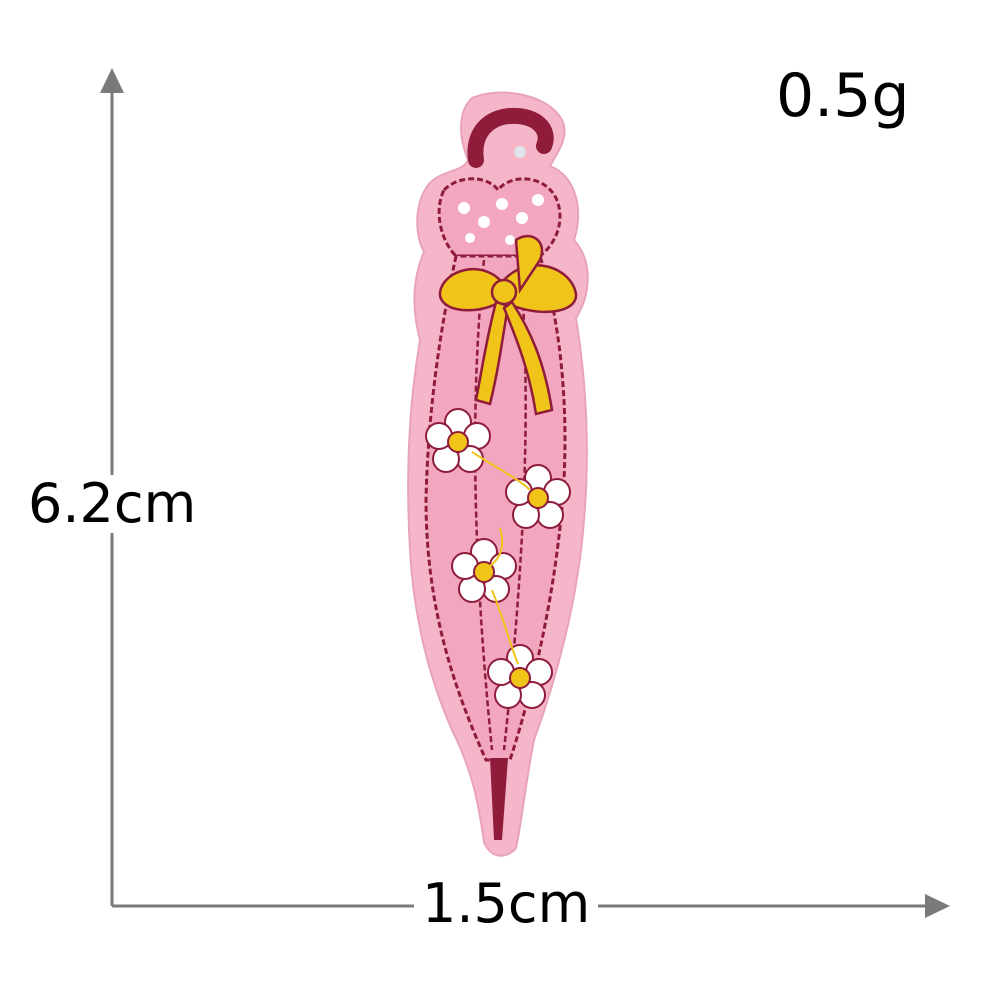 The image size is (1000, 1000). Describe the element at coordinates (843, 96) in the screenshot. I see `weight-label: 0.5g` at that location.